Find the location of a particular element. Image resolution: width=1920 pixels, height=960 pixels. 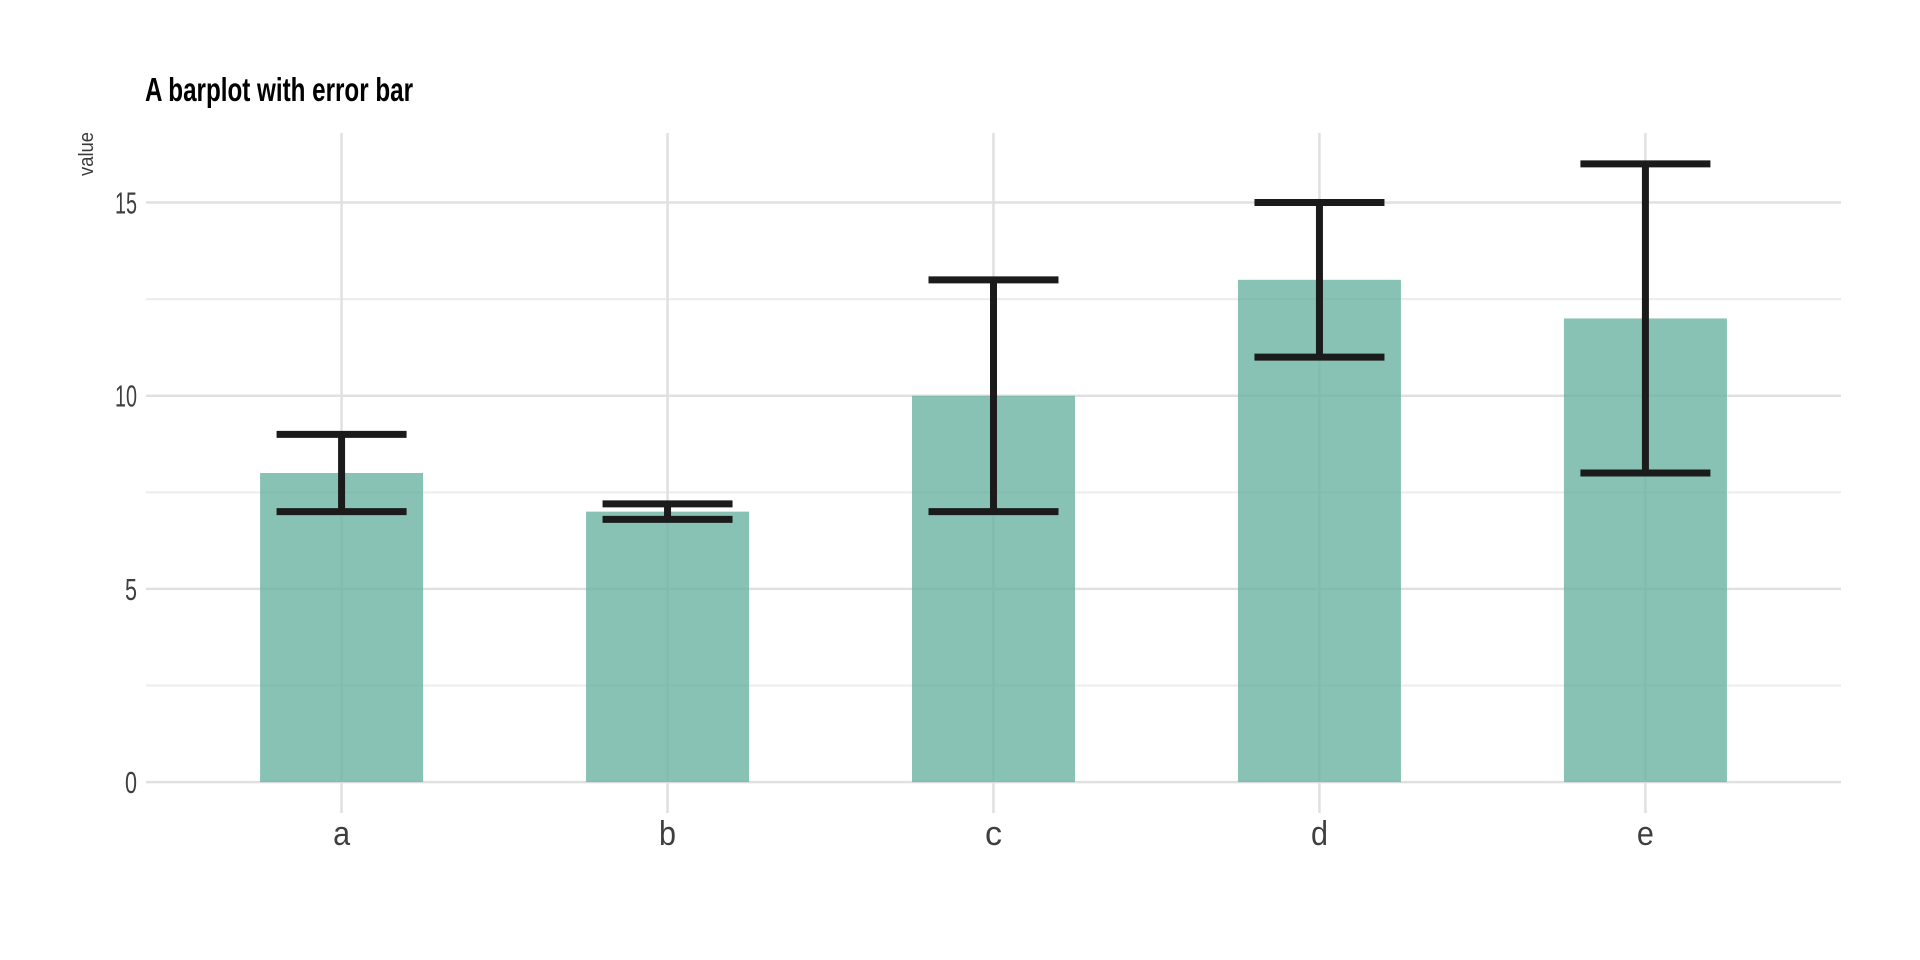

y-tick-label-5: 5 is located at coordinates (131, 589).